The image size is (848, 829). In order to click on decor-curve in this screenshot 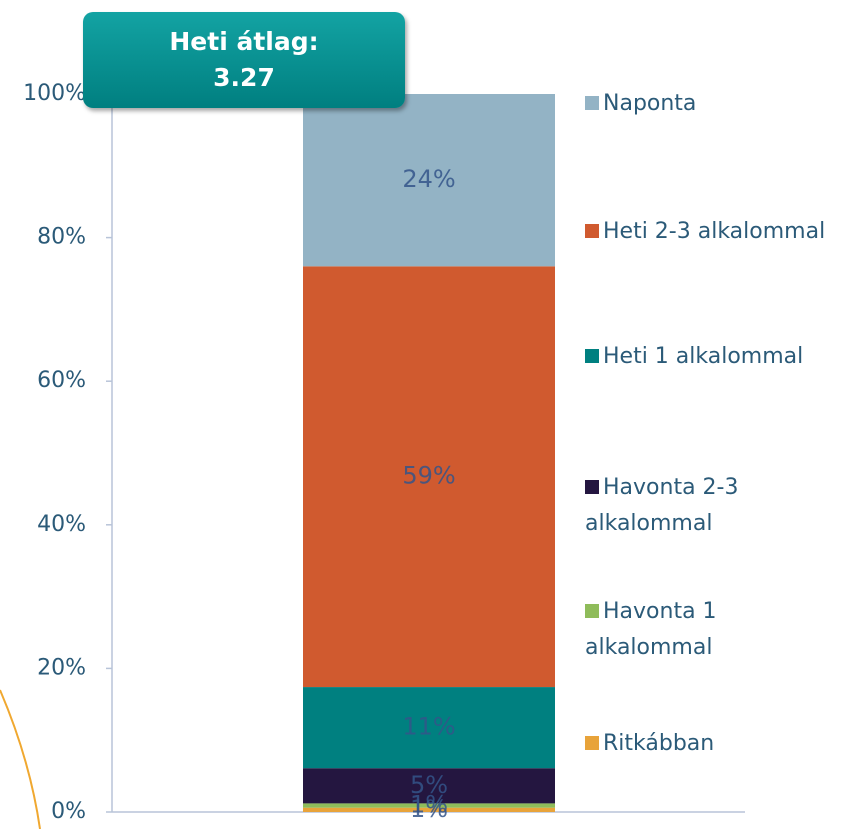, I will do `click(20, 759)`.